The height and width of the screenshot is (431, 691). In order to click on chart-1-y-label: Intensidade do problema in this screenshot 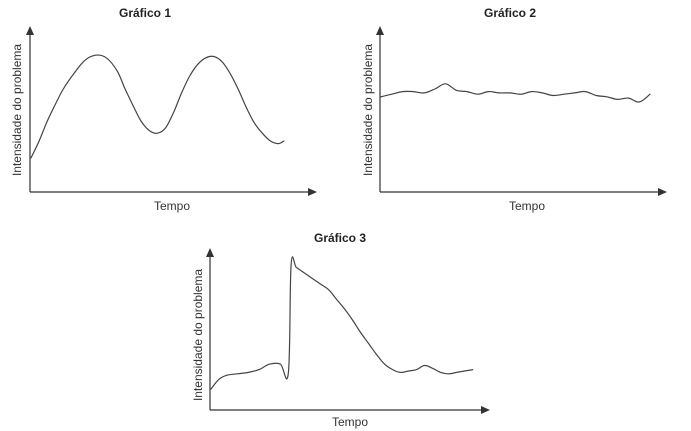, I will do `click(17, 110)`.